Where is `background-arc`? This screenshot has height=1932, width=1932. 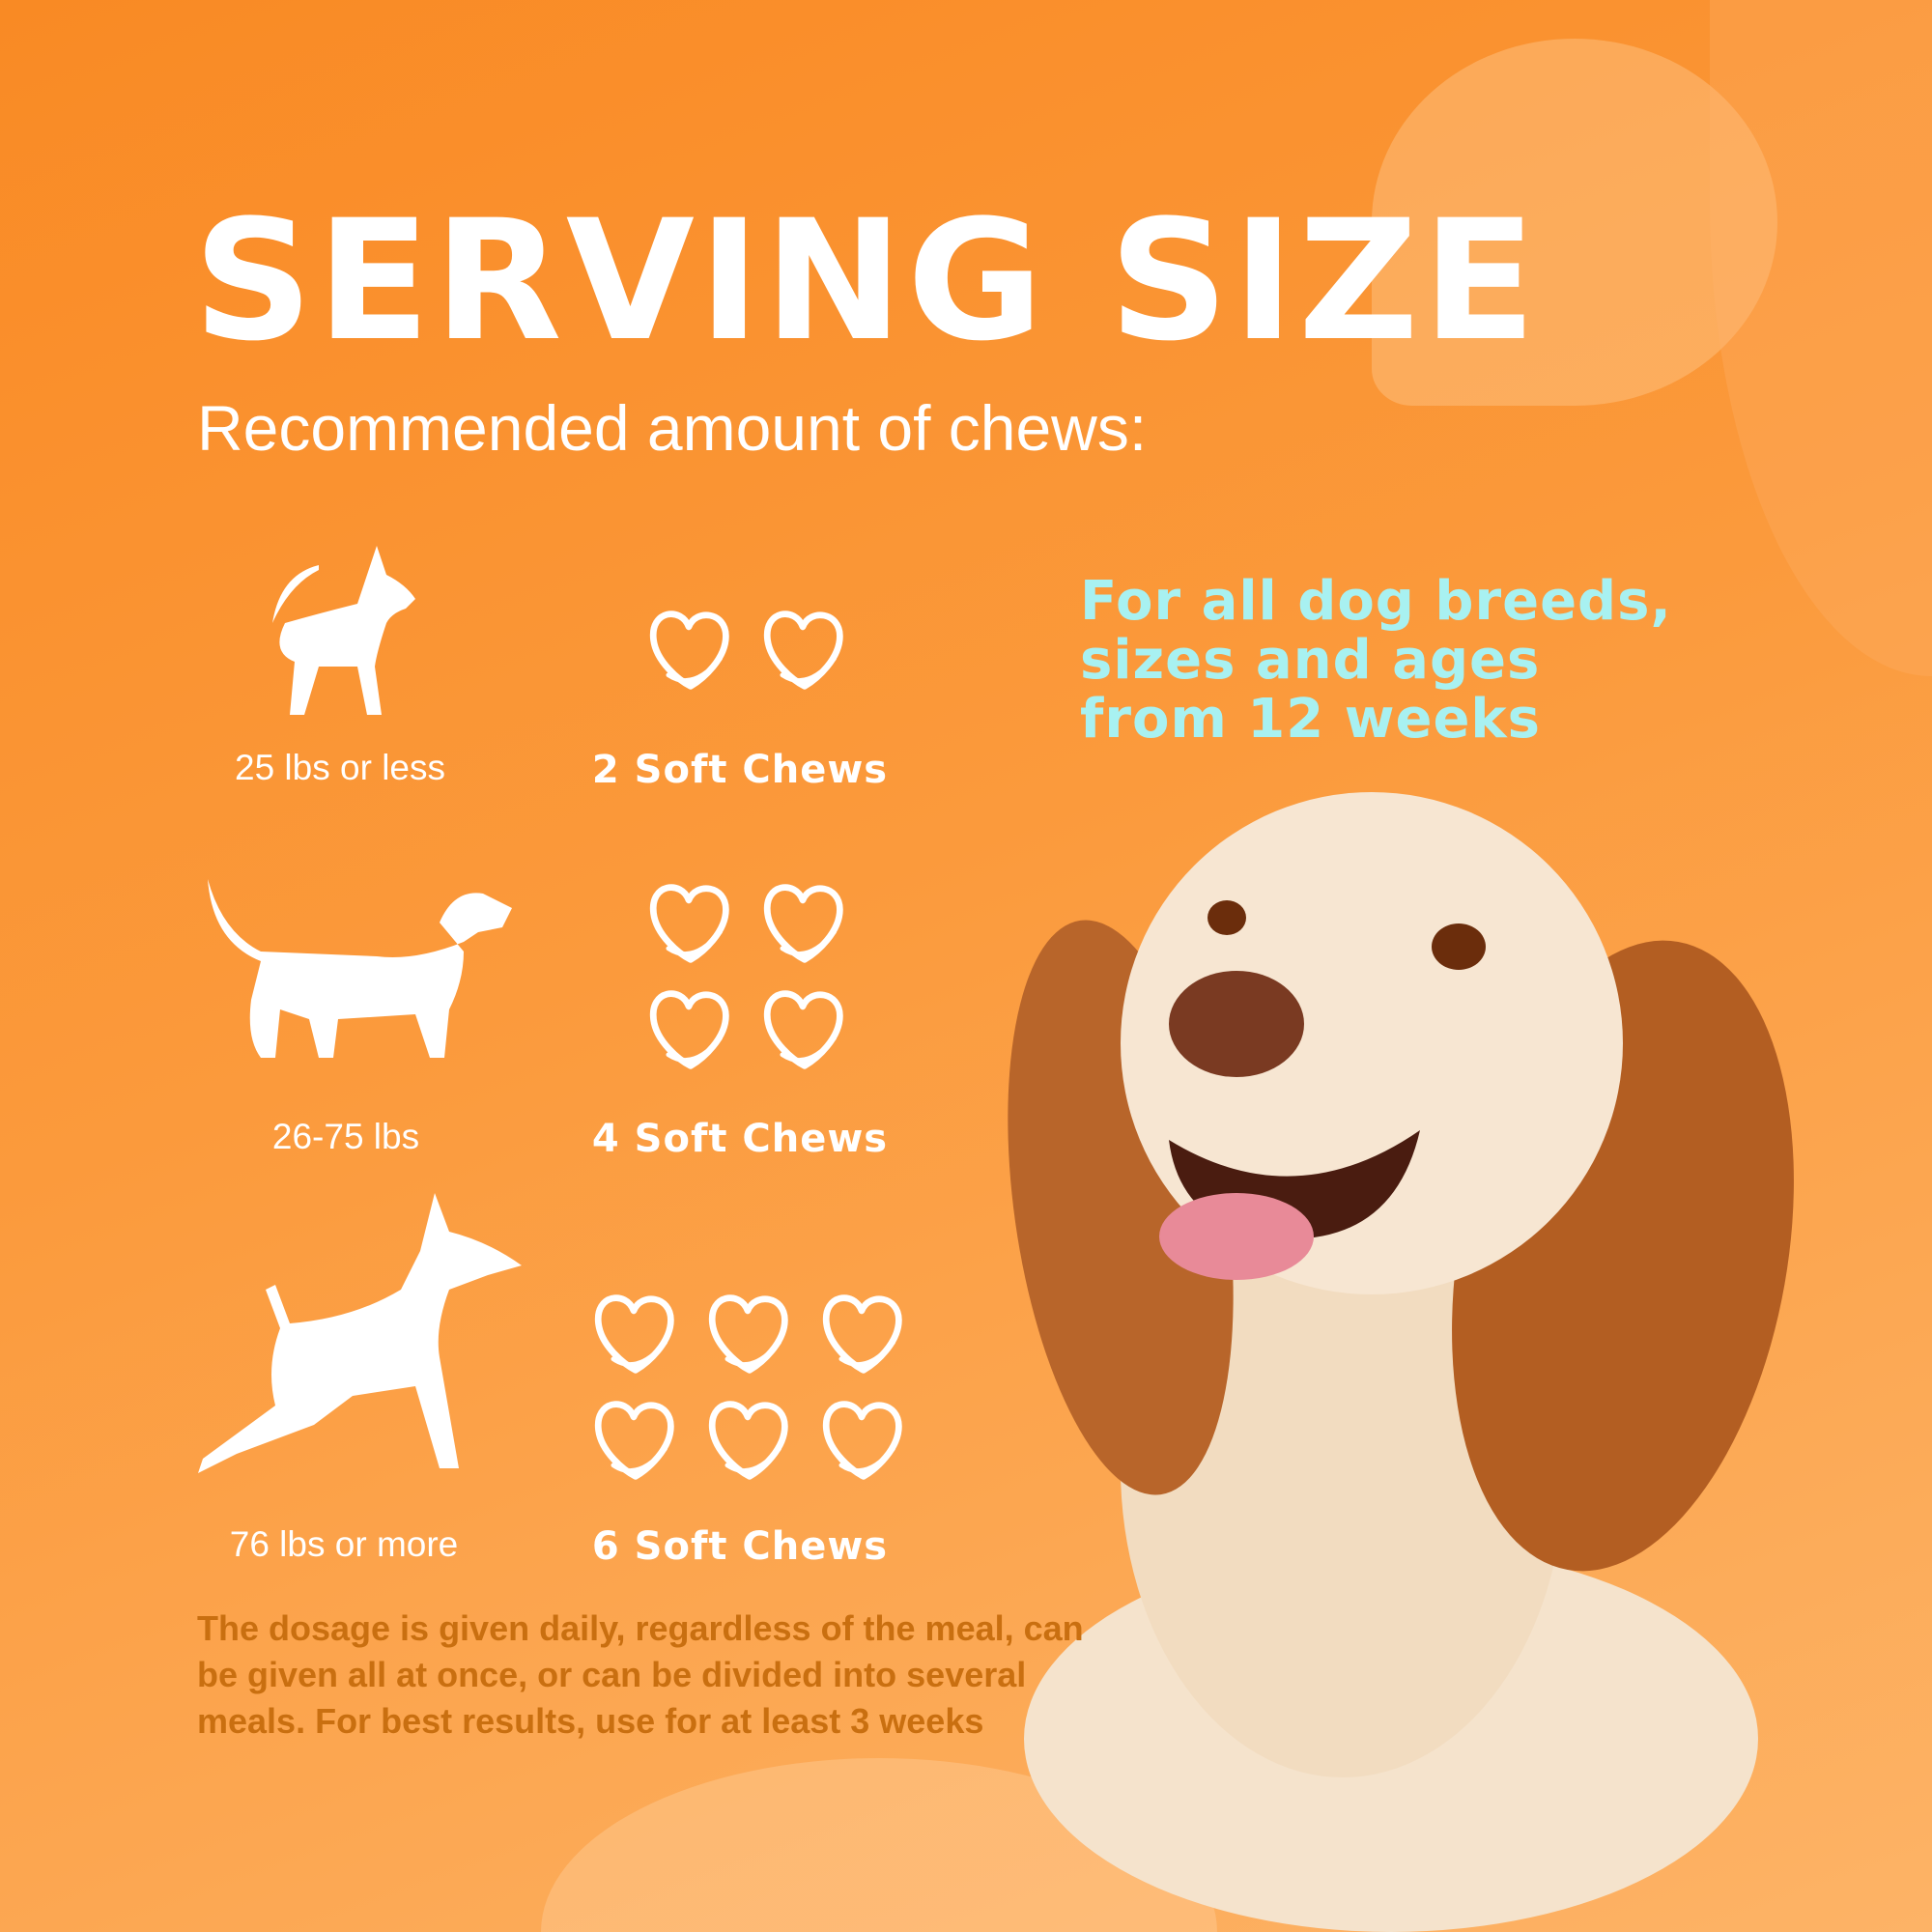
background-arc is located at coordinates (1821, 338).